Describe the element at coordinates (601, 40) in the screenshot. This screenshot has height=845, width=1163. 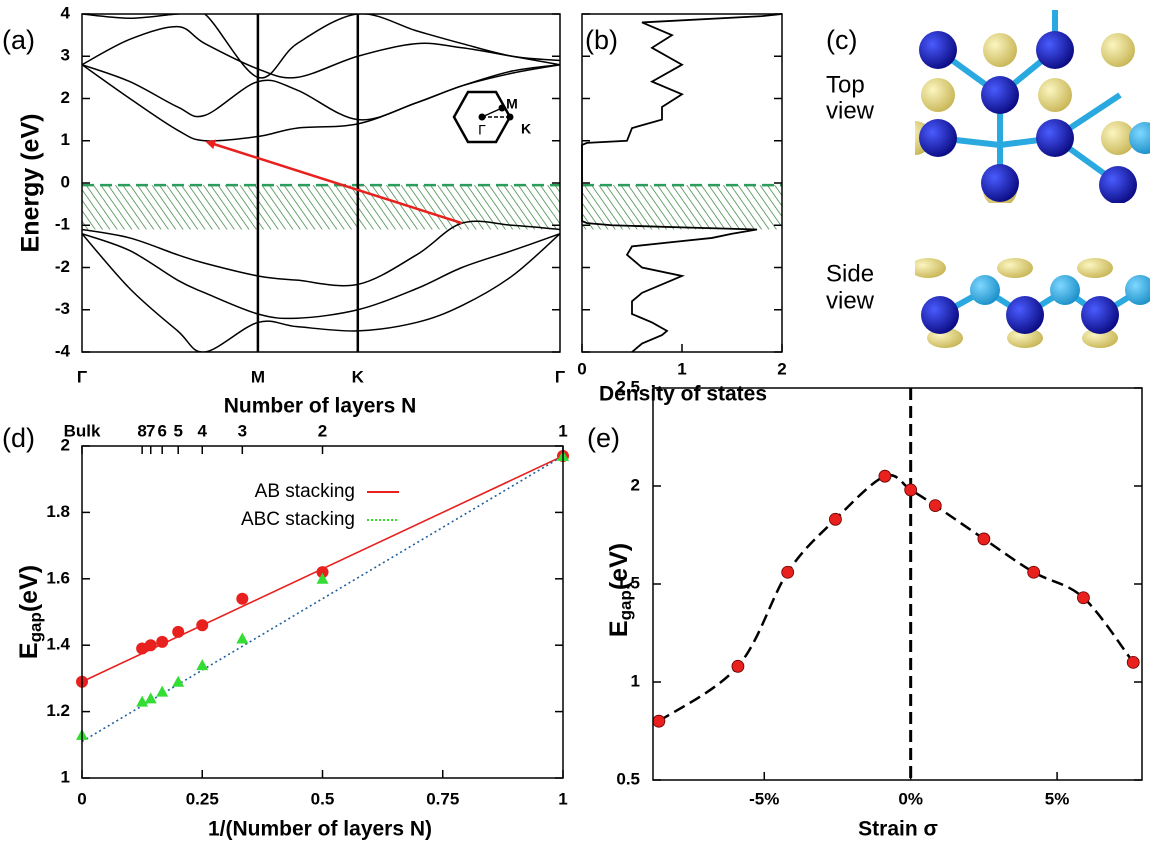
I see `panel-label: (b)` at that location.